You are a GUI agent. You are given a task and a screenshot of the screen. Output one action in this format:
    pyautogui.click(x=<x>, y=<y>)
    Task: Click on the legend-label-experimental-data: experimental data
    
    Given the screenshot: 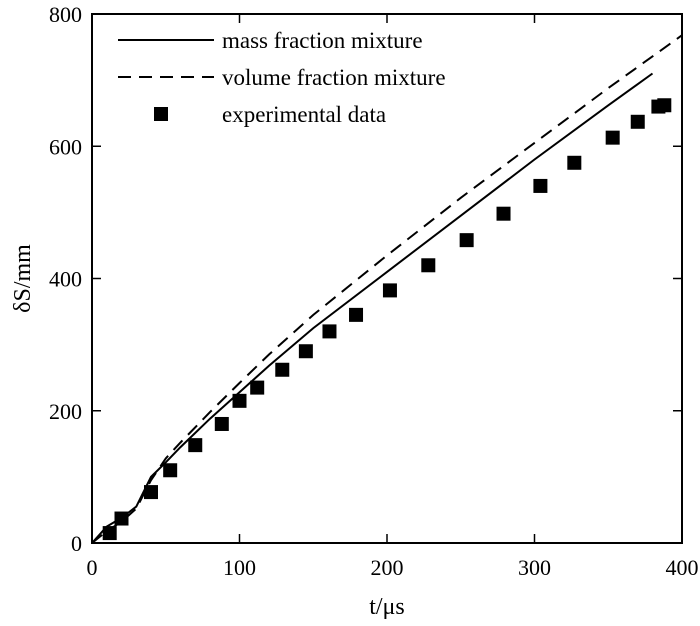 What is the action you would take?
    pyautogui.click(x=304, y=114)
    